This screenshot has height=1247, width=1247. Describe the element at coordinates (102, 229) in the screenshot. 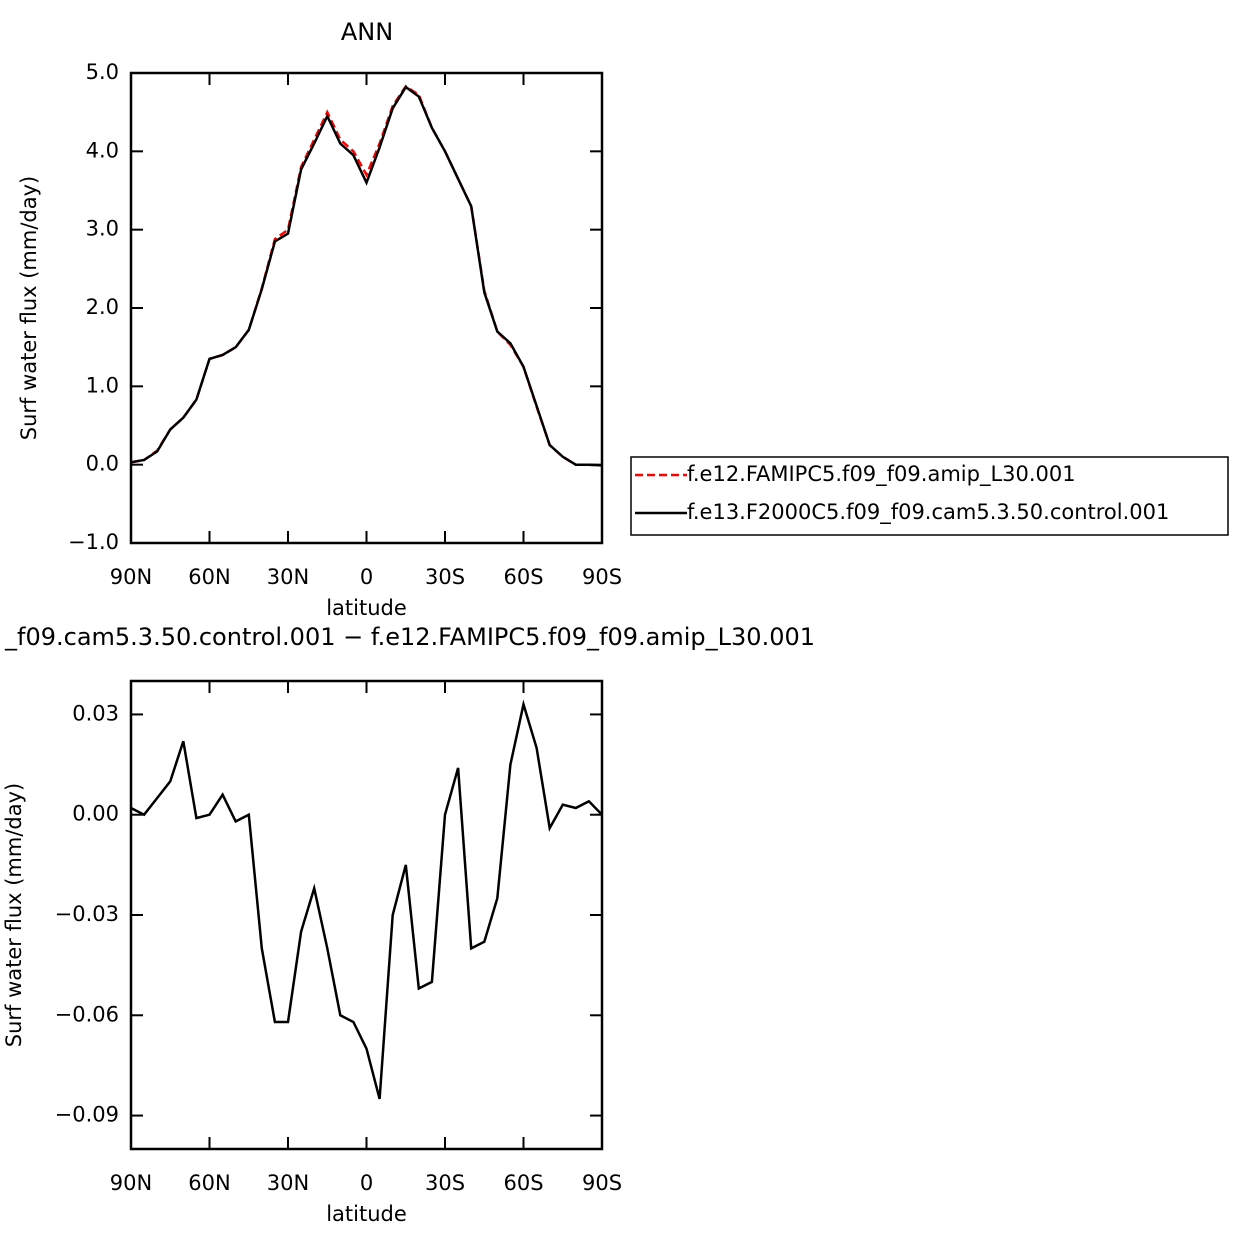

I see `y-tick-label: 3.0` at that location.